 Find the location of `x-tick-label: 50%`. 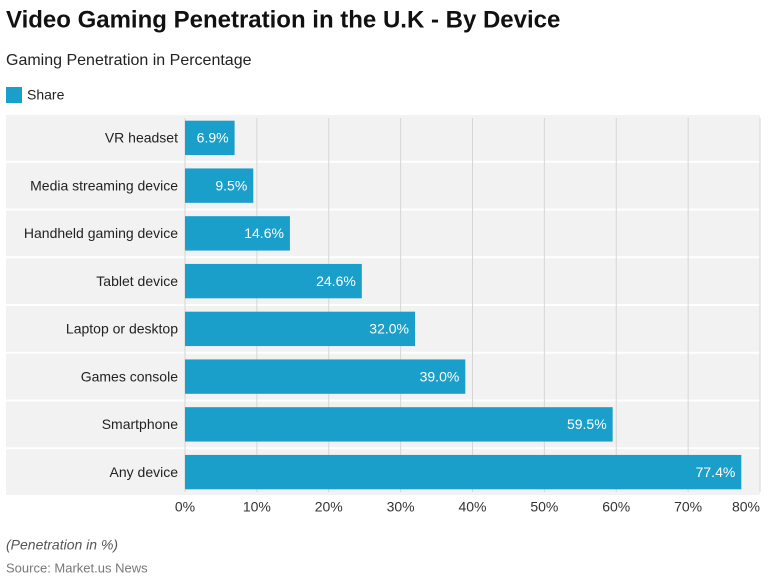

x-tick-label: 50% is located at coordinates (544, 507).